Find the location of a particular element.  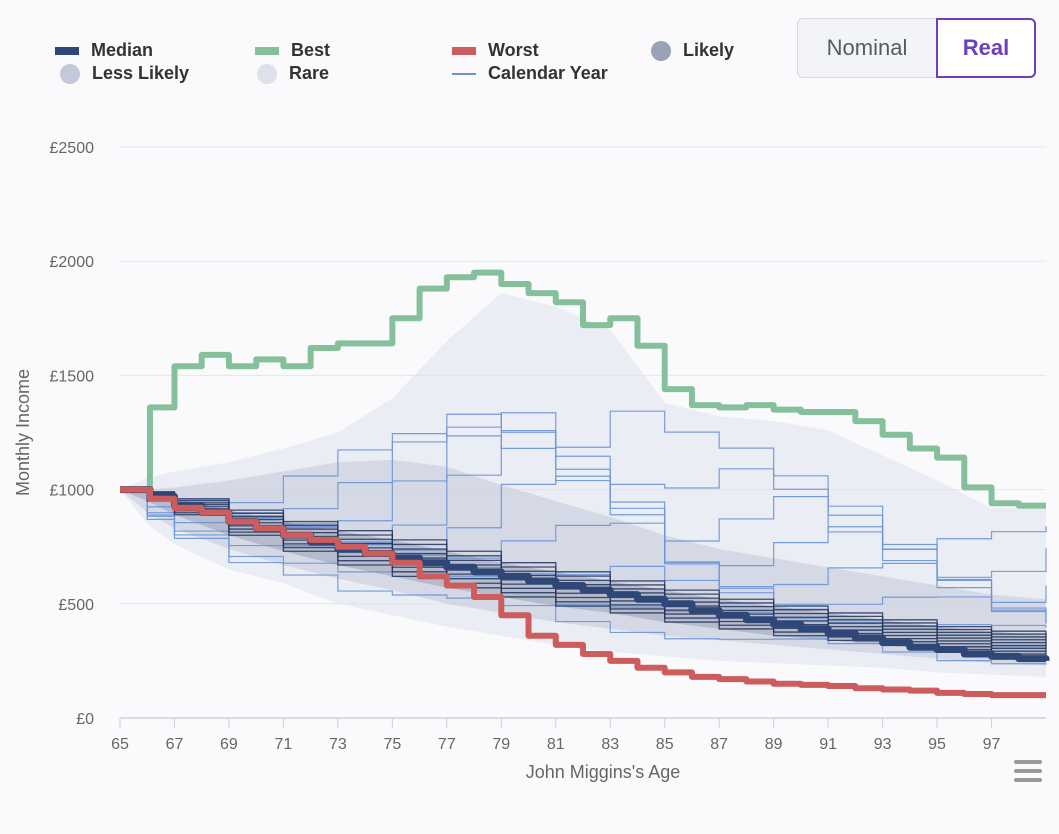

nominal-button: Nominal is located at coordinates (867, 48).